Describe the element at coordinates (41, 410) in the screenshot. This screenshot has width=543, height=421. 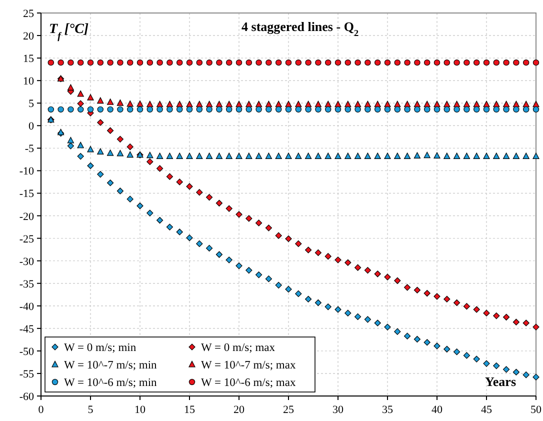
I see `x-tick-label: 0` at that location.